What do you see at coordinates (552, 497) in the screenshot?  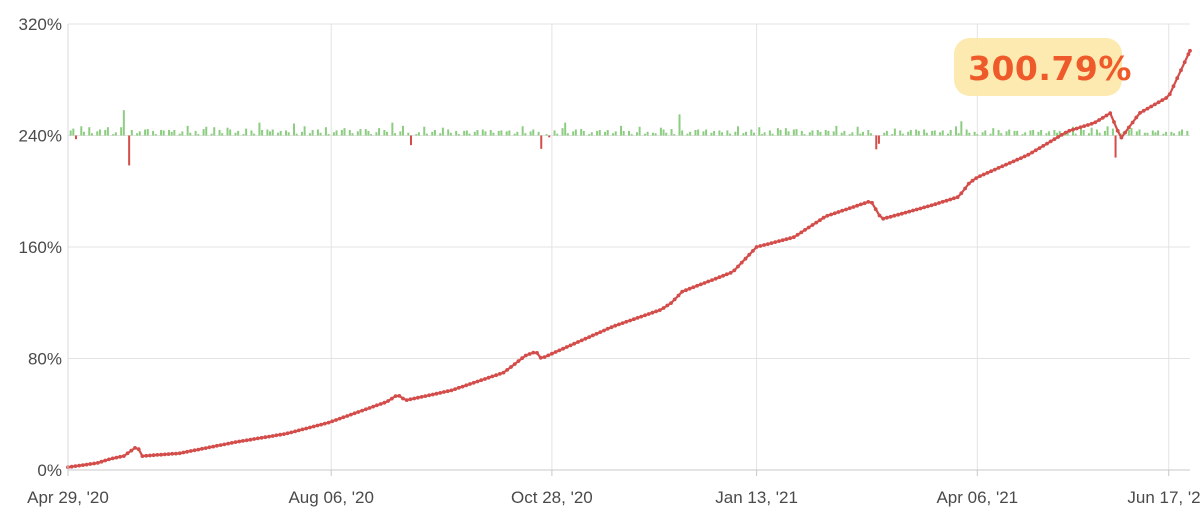 I see `x-tick-label: Oct 28, '20` at bounding box center [552, 497].